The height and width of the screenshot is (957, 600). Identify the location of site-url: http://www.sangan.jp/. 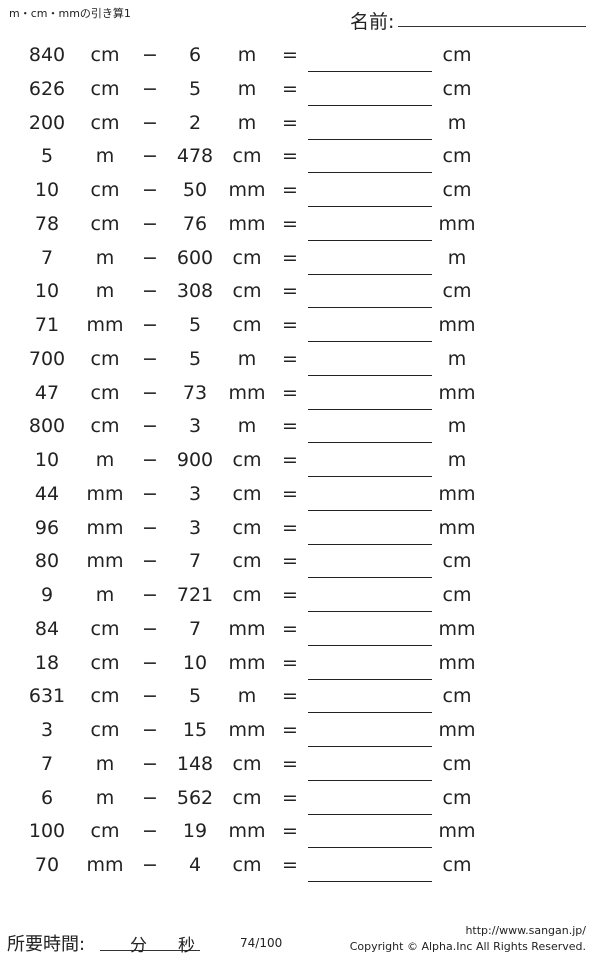
(525, 930).